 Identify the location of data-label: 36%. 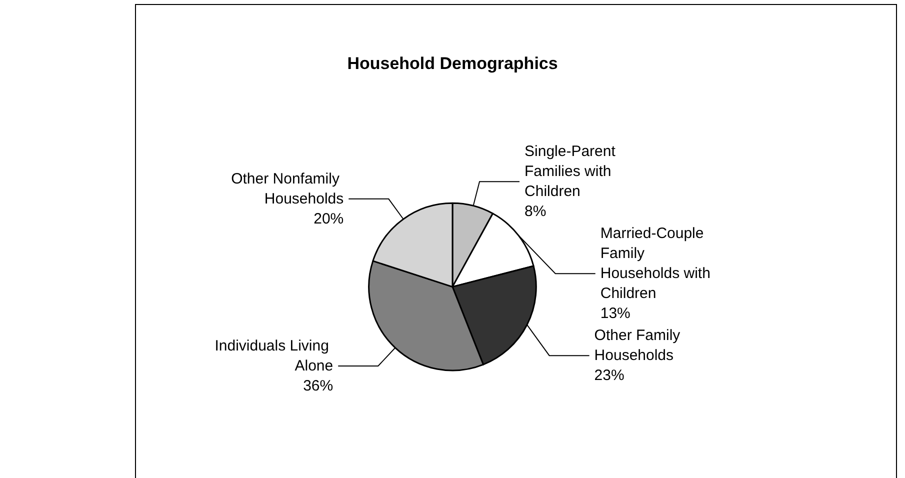
(318, 386).